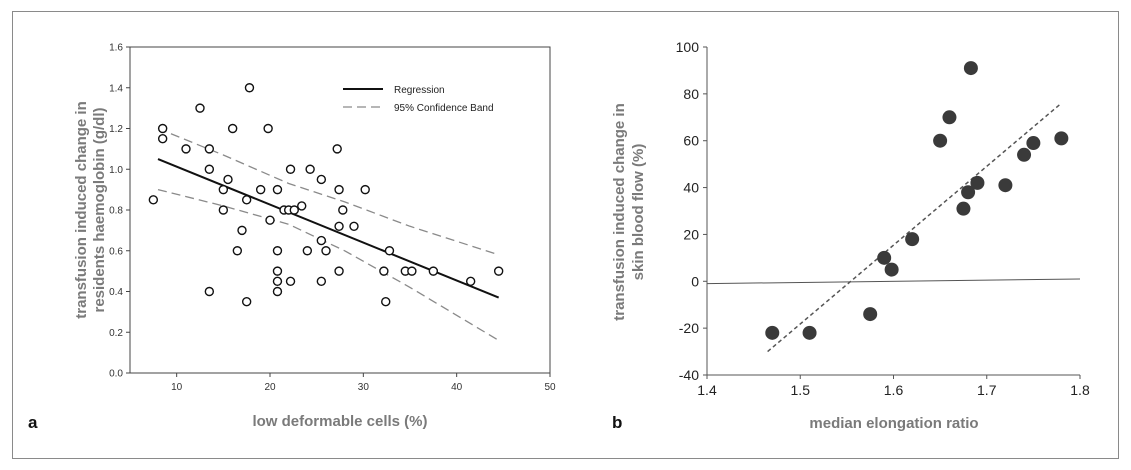  What do you see at coordinates (270, 387) in the screenshot?
I see `panel-a-xtick-label: 20` at bounding box center [270, 387].